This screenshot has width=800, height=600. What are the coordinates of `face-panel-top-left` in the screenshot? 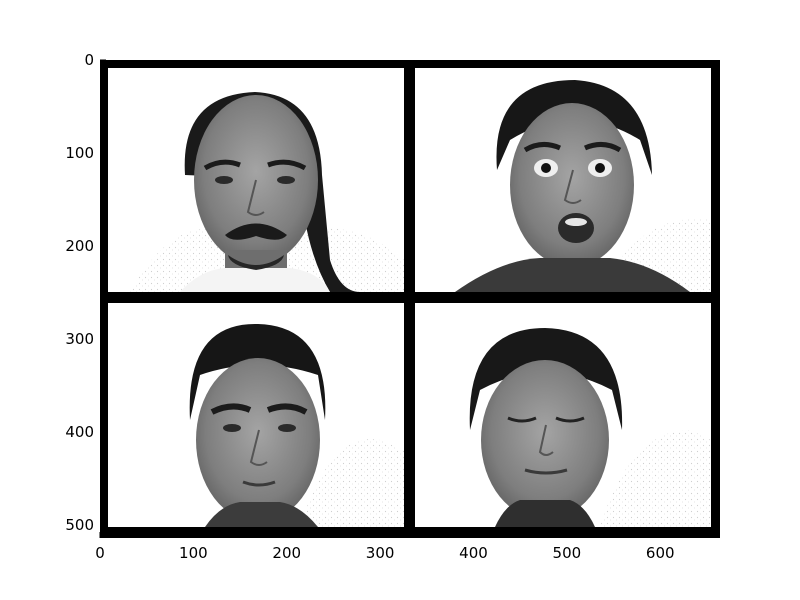 It's located at (256, 180).